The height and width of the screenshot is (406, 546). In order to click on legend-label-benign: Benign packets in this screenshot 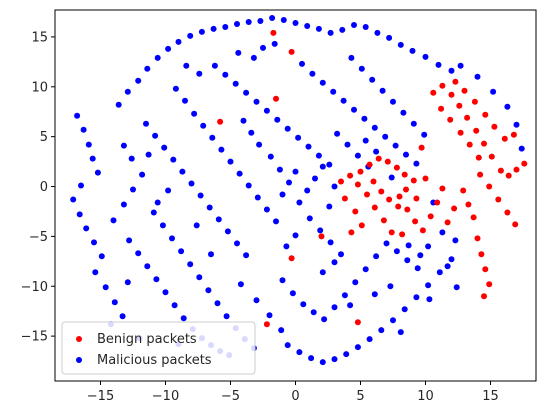, I will do `click(147, 339)`.